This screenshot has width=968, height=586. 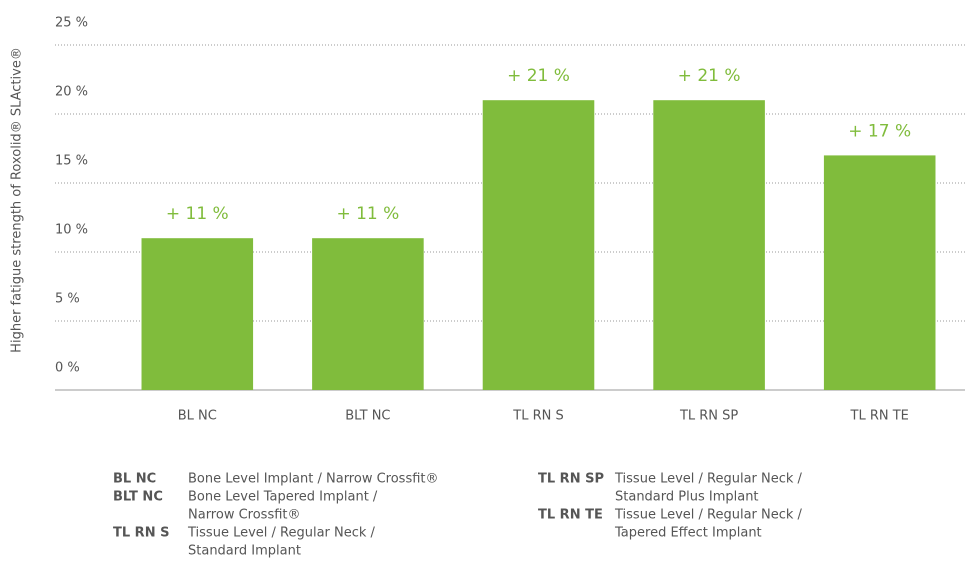 What do you see at coordinates (688, 533) in the screenshot?
I see `note-text: Tapered Effect Implant` at bounding box center [688, 533].